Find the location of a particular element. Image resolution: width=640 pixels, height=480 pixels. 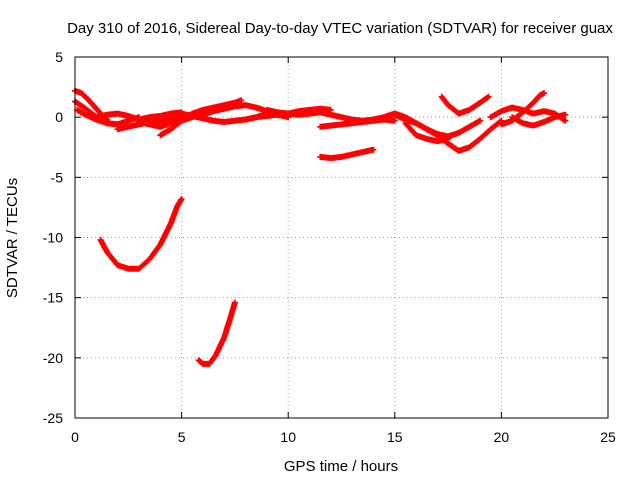

y-axis-label: SDTVAR / TECUs is located at coordinates (12, 238).